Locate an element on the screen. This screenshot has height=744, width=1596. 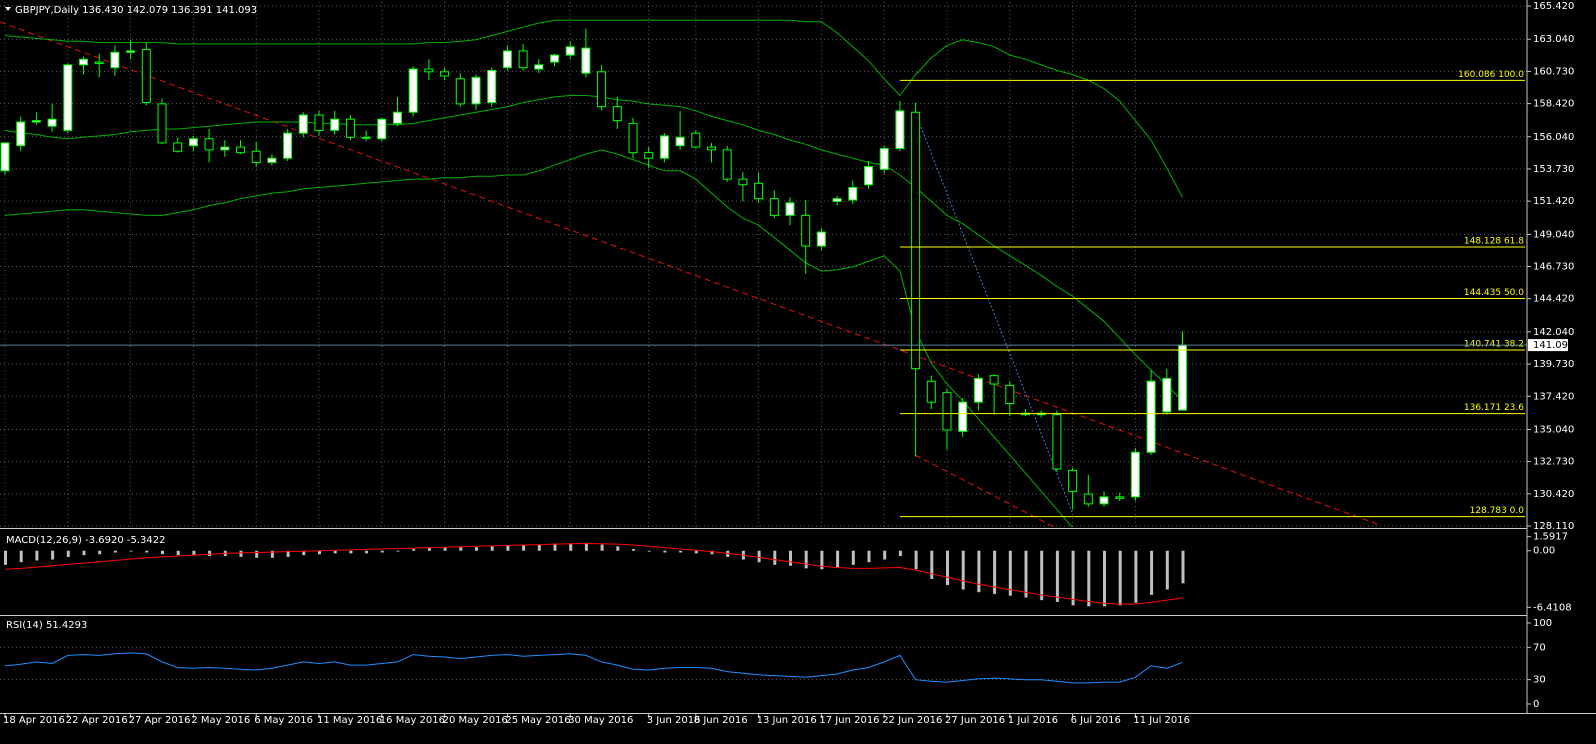
rsi-line is located at coordinates (593, 668).